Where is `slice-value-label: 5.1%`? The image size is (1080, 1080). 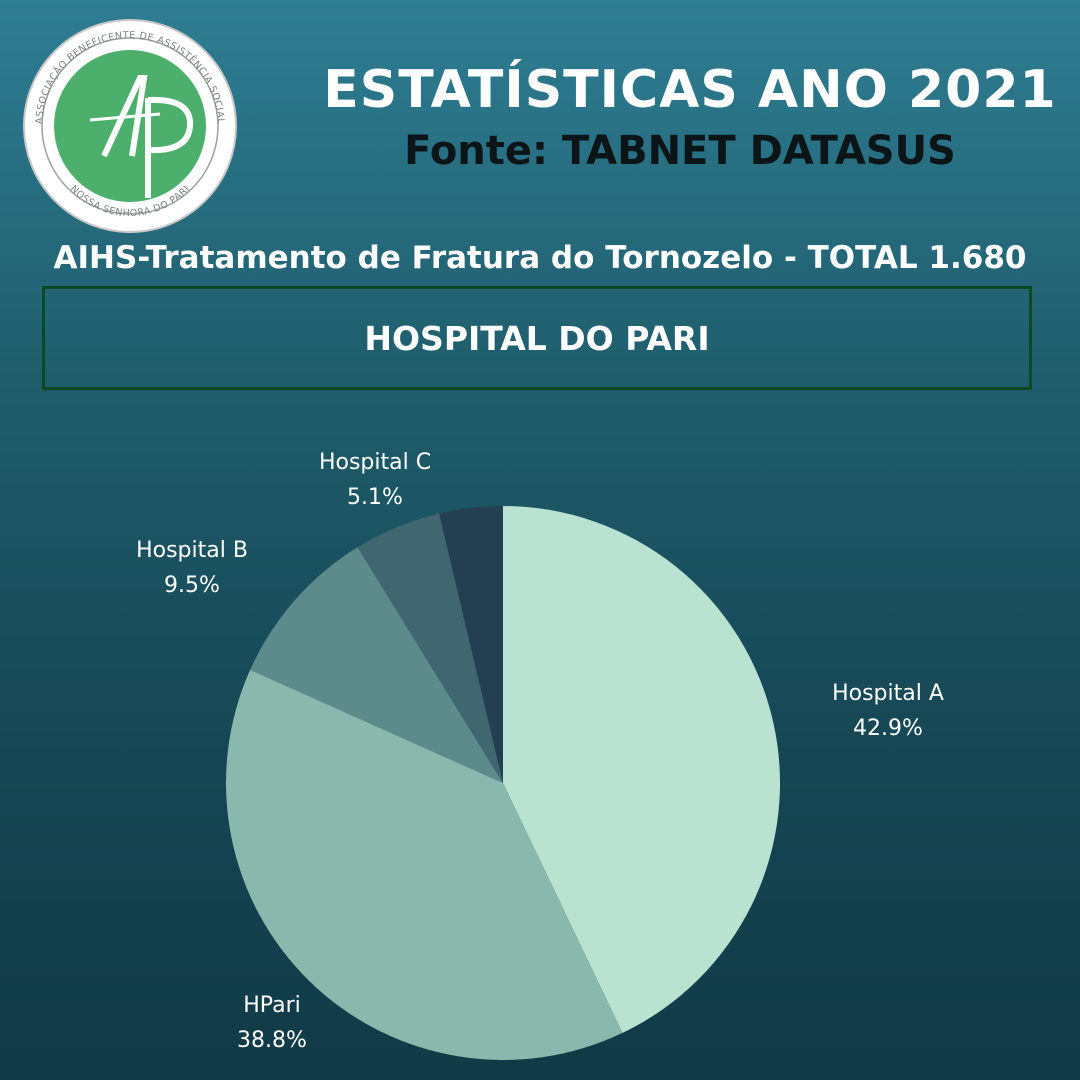
slice-value-label: 5.1% is located at coordinates (375, 497).